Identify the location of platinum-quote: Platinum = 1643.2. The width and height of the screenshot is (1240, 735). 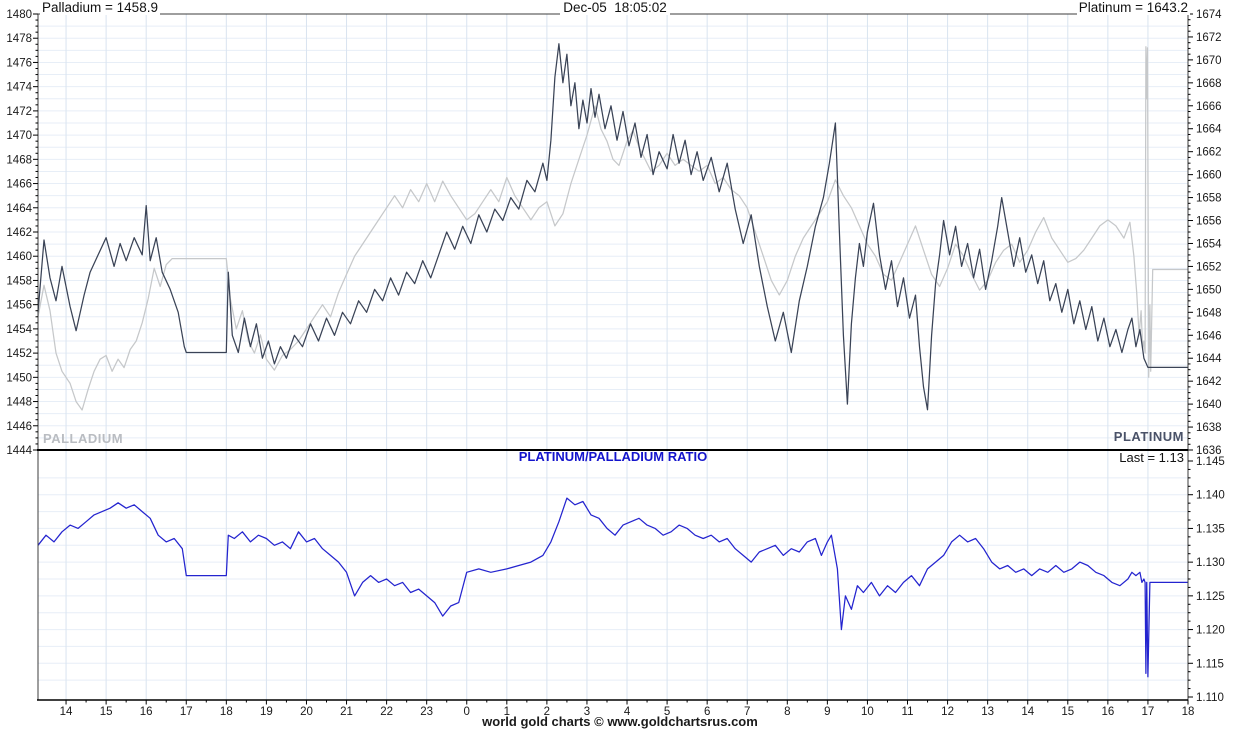
(1133, 7).